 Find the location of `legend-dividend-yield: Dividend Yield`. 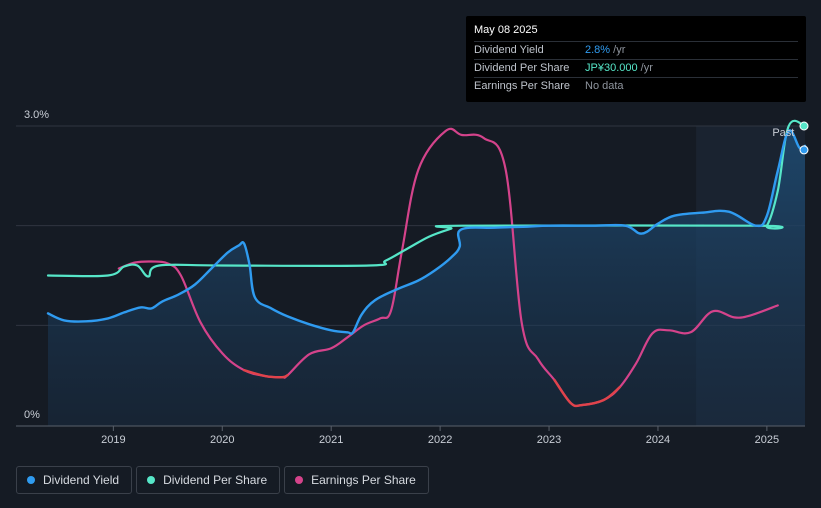

legend-dividend-yield: Dividend Yield is located at coordinates (74, 480).